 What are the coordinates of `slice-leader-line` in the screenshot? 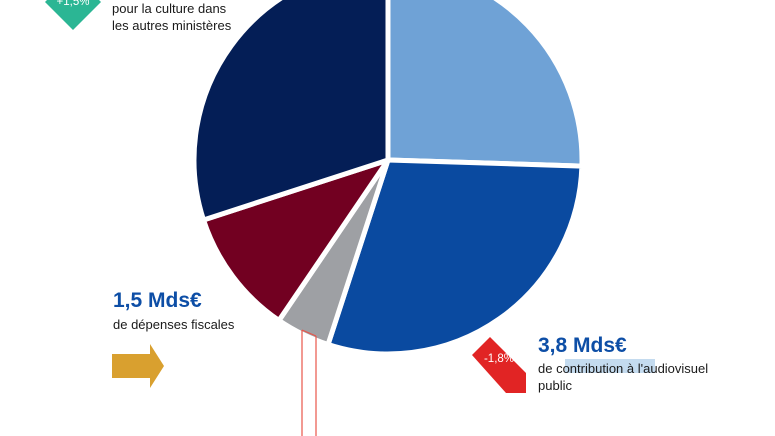 It's located at (309, 333).